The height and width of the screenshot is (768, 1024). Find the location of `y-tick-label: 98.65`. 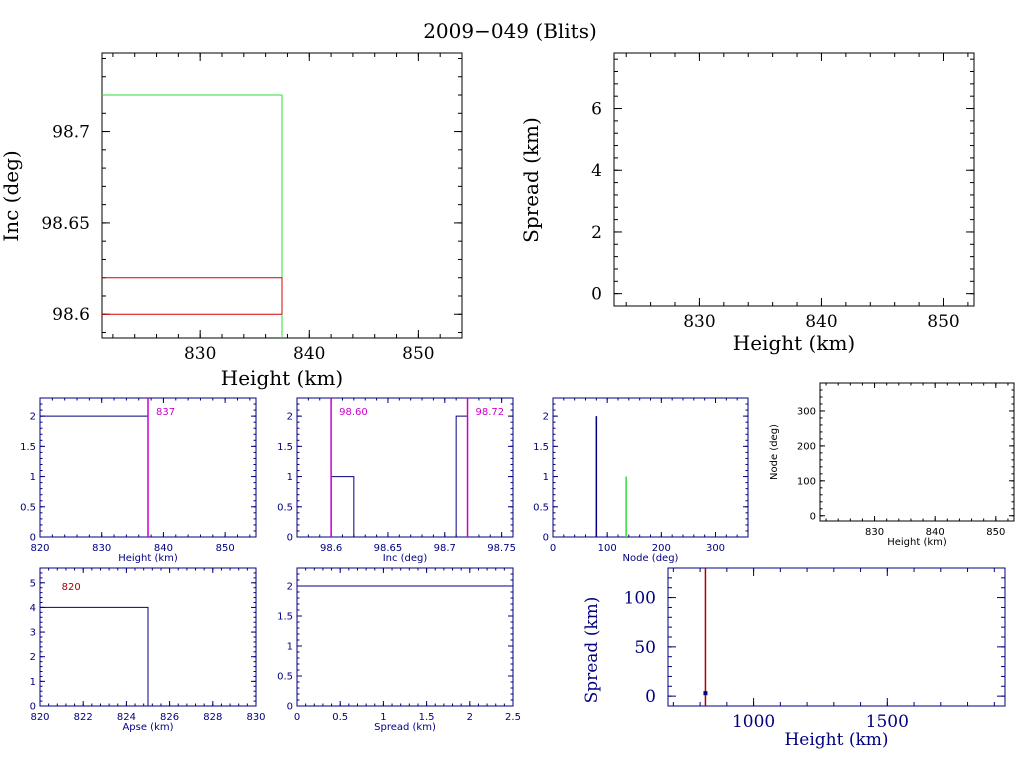

y-tick-label: 98.65 is located at coordinates (65, 224).